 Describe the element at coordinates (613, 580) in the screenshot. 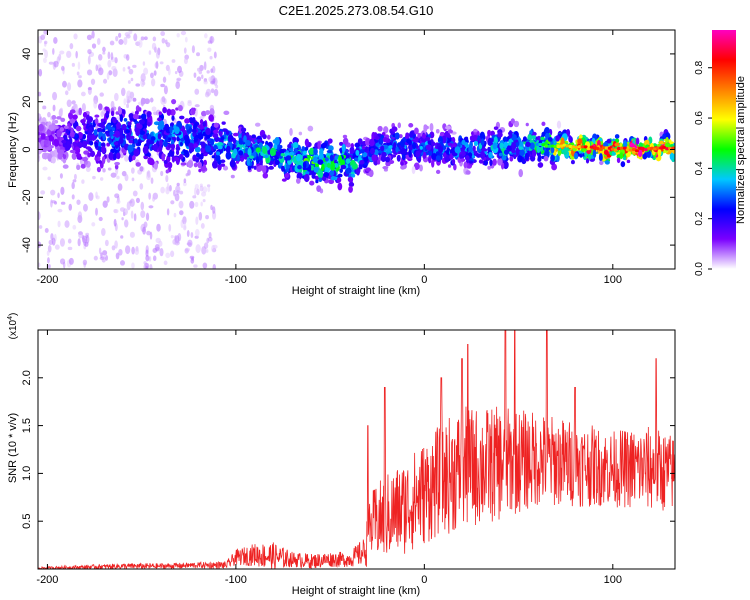

I see `x-tick-label: 100` at that location.